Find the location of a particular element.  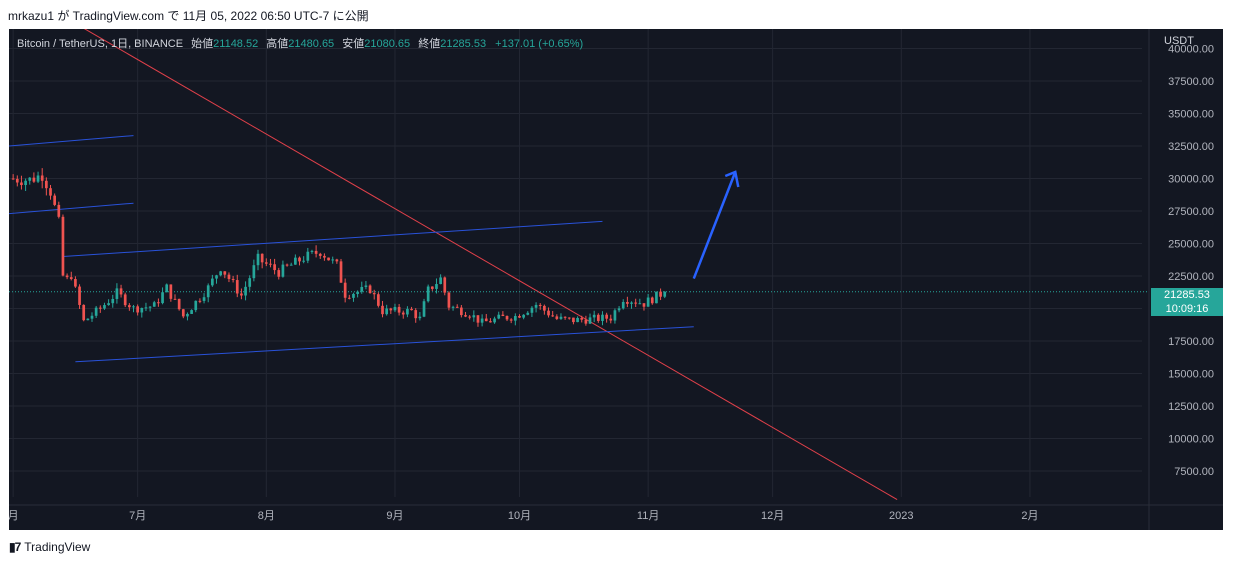

change-value: +137.01 (+0.65%) is located at coordinates (539, 44).